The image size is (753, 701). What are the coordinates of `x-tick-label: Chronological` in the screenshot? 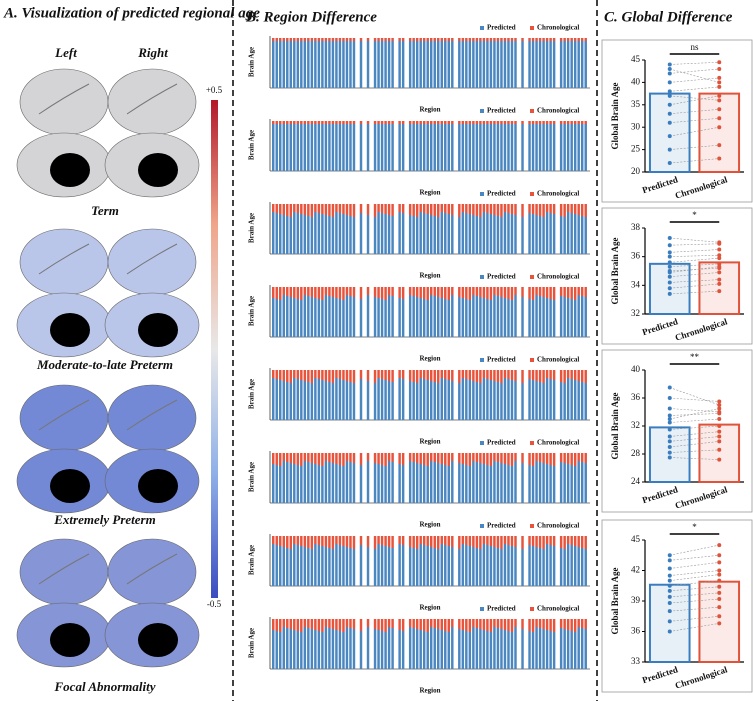 It's located at (701, 677).